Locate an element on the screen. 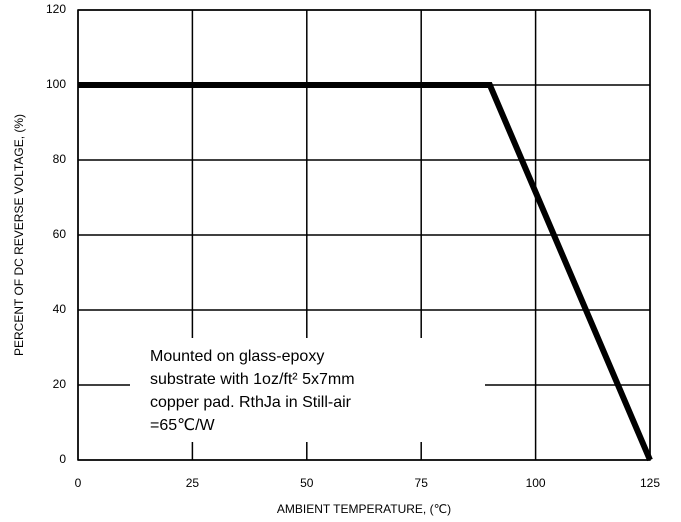  y-tick-label: 100 is located at coordinates (56, 84).